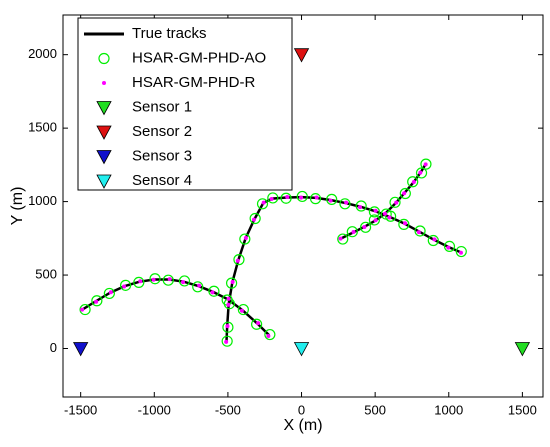 Image resolution: width=550 pixels, height=447 pixels. I want to click on legend-label: Sensor 2, so click(162, 131).